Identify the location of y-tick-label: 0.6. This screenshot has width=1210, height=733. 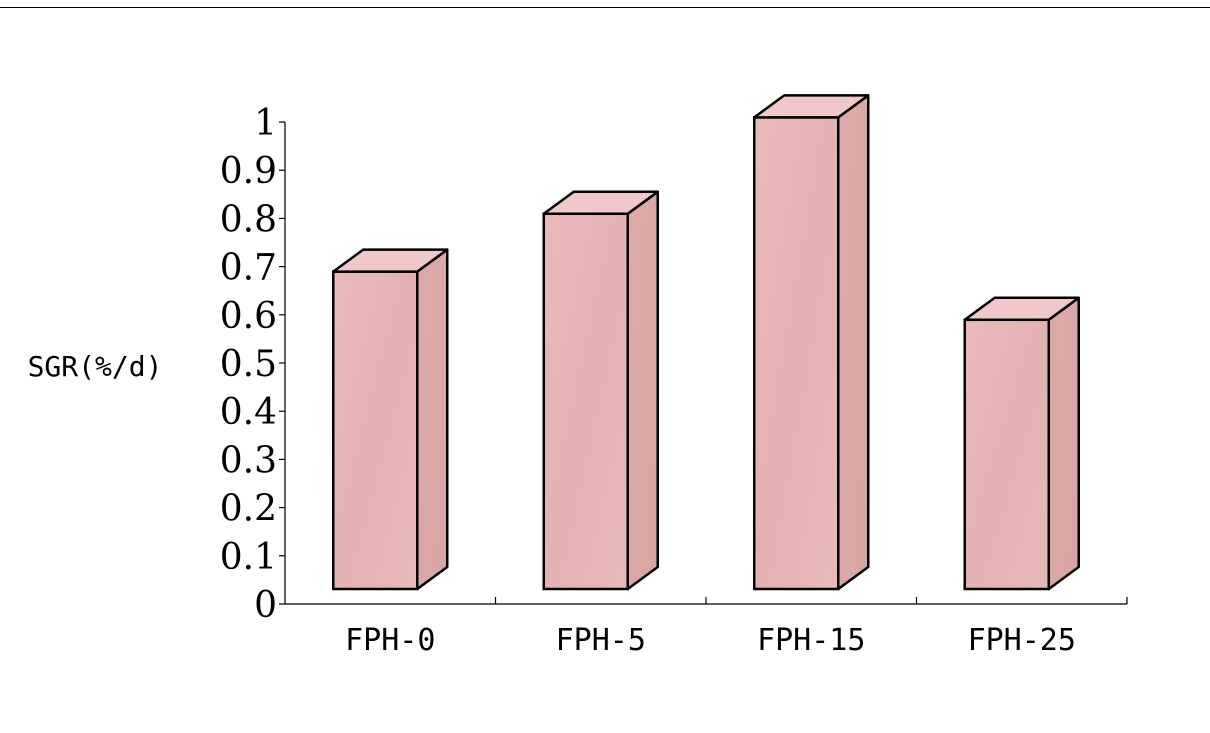
(248, 316).